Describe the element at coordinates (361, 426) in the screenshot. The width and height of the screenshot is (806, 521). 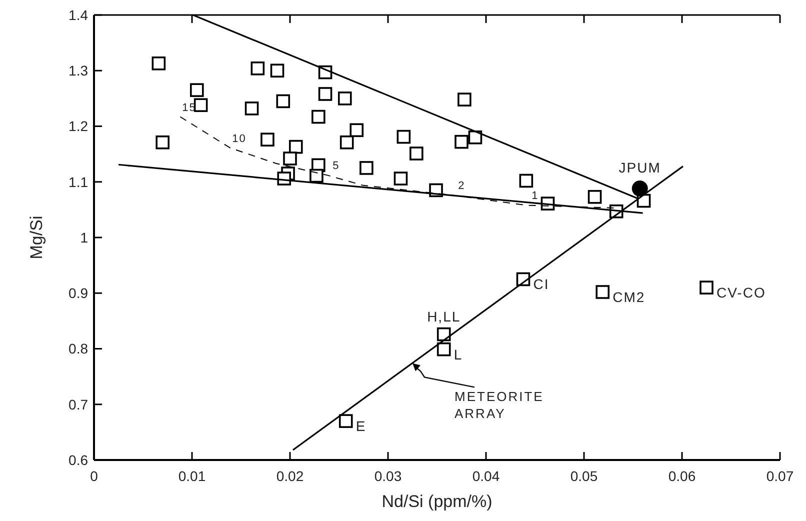
I see `data-label: E` at that location.